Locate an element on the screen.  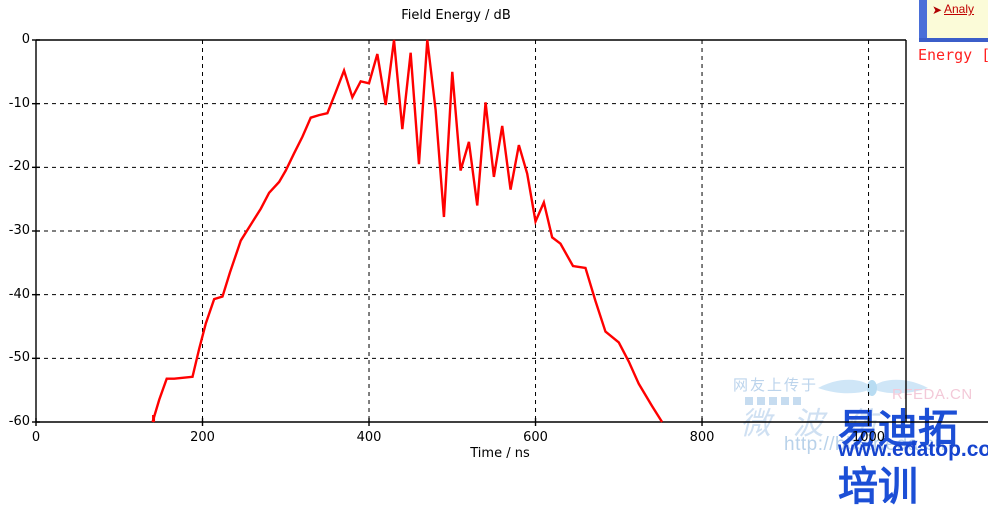
chart-title: Field Energy / dB is located at coordinates (456, 15).